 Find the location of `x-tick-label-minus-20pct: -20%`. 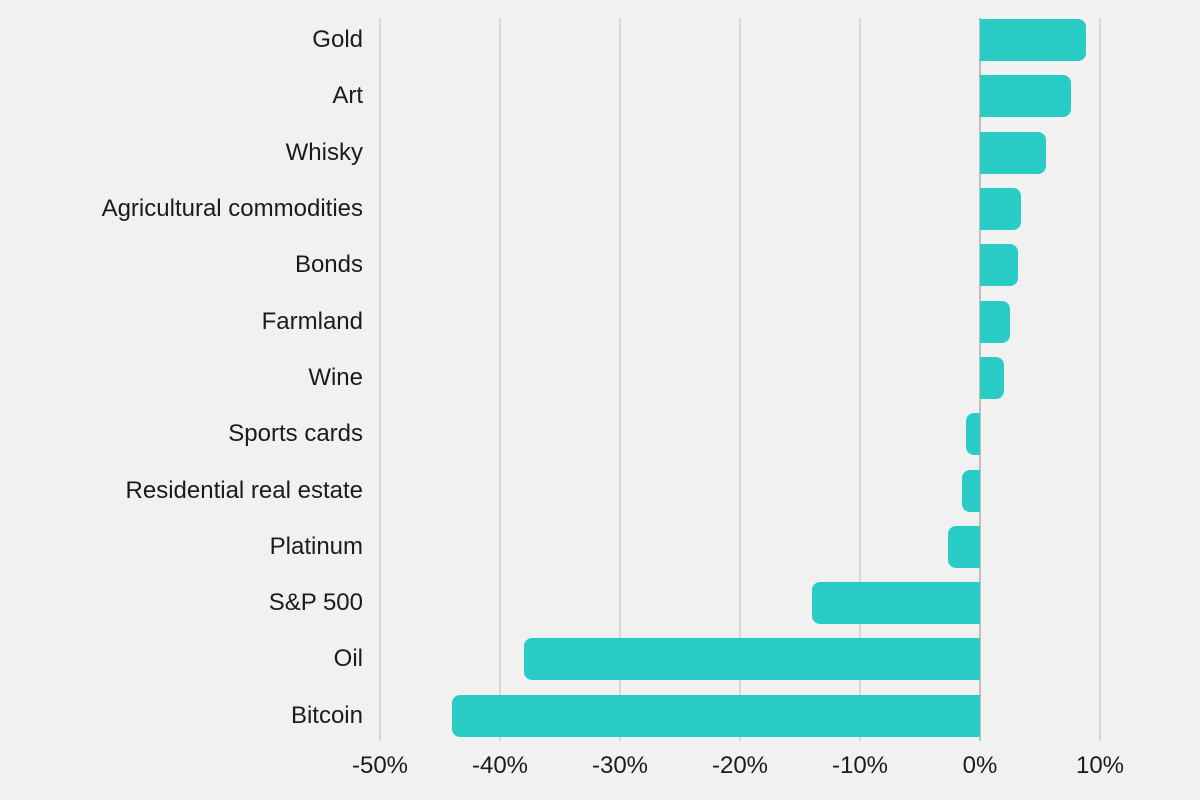

x-tick-label-minus-20pct: -20% is located at coordinates (740, 765).